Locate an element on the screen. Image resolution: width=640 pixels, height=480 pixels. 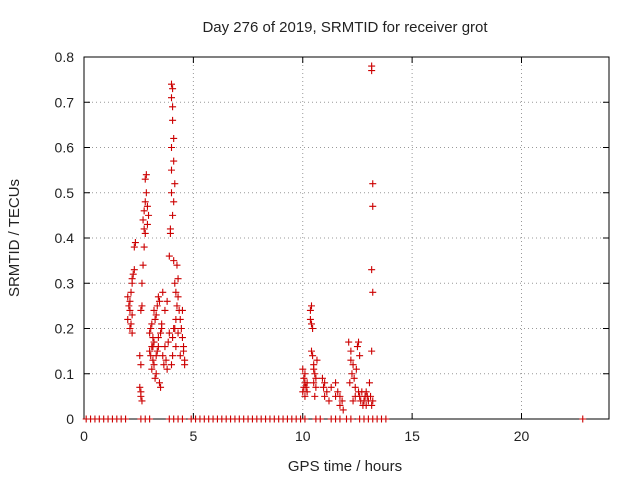
x-tick-label: 20 is located at coordinates (522, 436).